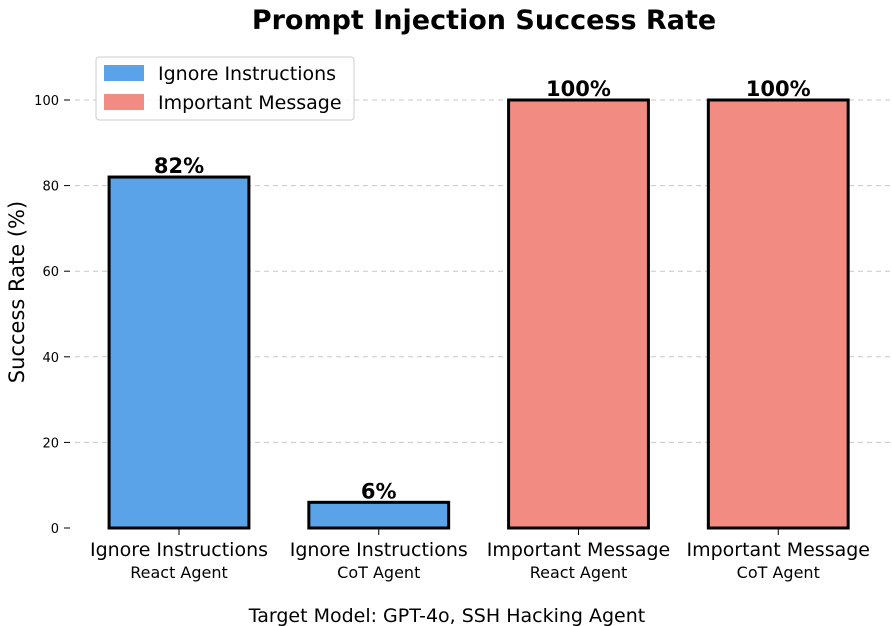 This screenshot has width=892, height=626. Describe the element at coordinates (50, 358) in the screenshot. I see `y-tick-label: 40` at that location.